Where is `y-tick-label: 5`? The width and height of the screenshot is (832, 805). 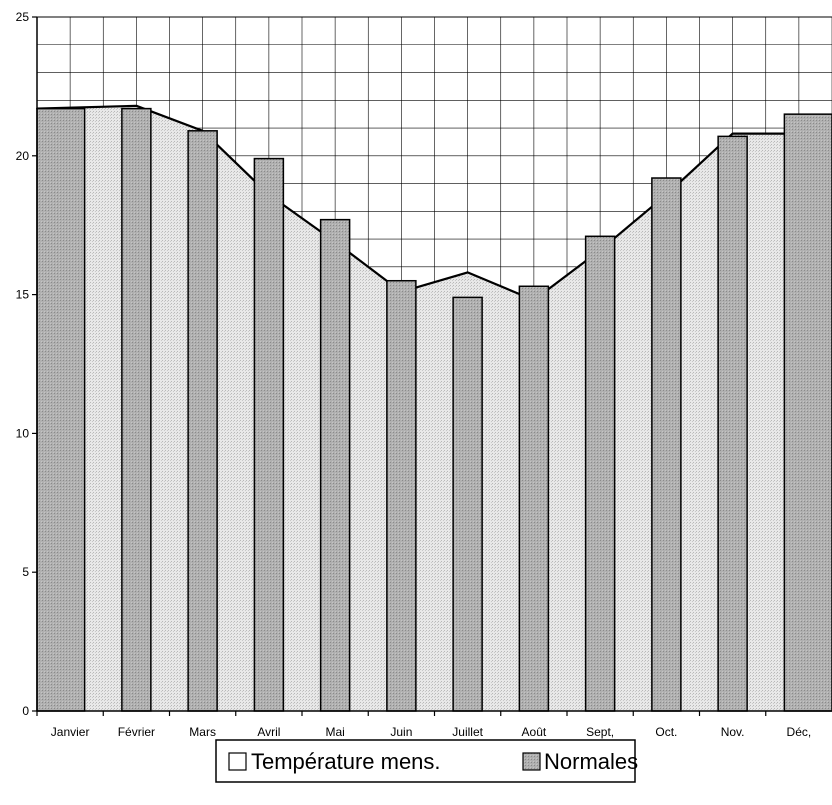 y-tick-label: 5 is located at coordinates (25, 572).